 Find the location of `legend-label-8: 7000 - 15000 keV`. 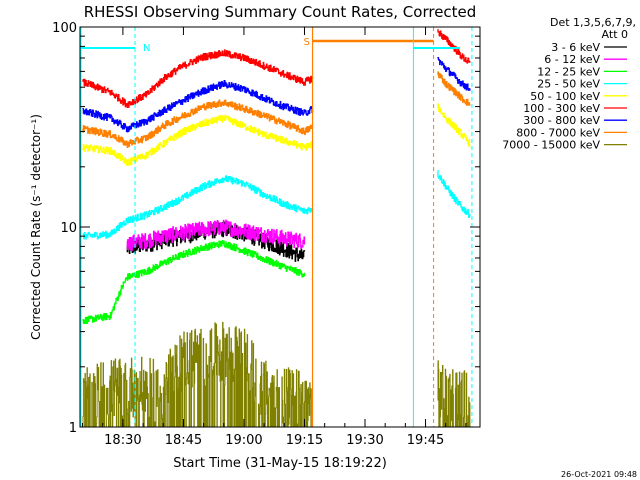

legend-label-8: 7000 - 15000 keV is located at coordinates (551, 145).